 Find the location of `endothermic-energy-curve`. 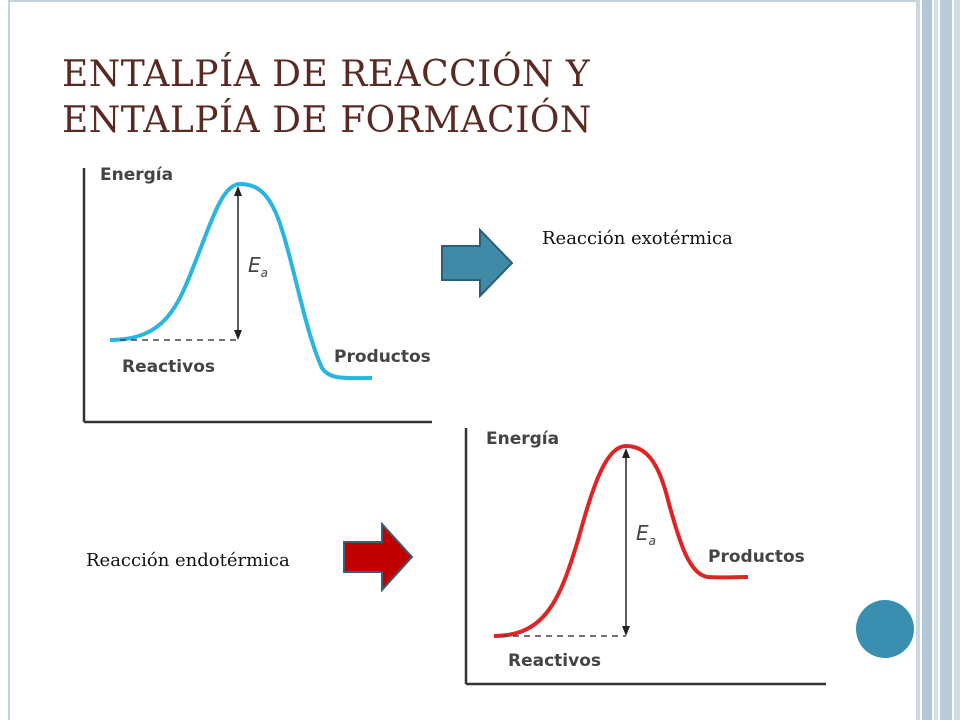

endothermic-energy-curve is located at coordinates (621, 540).